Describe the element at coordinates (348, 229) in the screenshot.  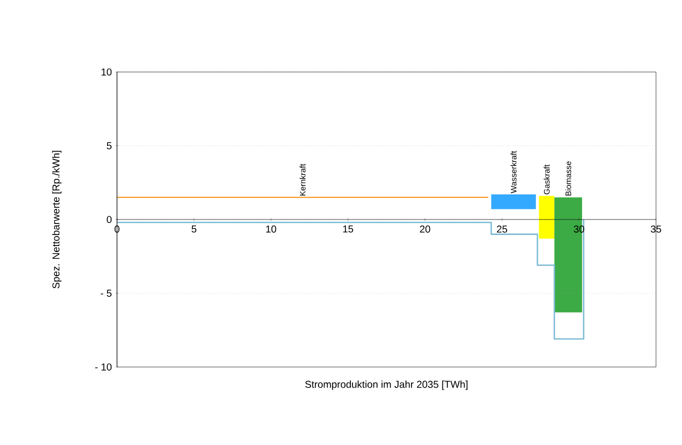
I see `x-tick-label: 15` at that location.